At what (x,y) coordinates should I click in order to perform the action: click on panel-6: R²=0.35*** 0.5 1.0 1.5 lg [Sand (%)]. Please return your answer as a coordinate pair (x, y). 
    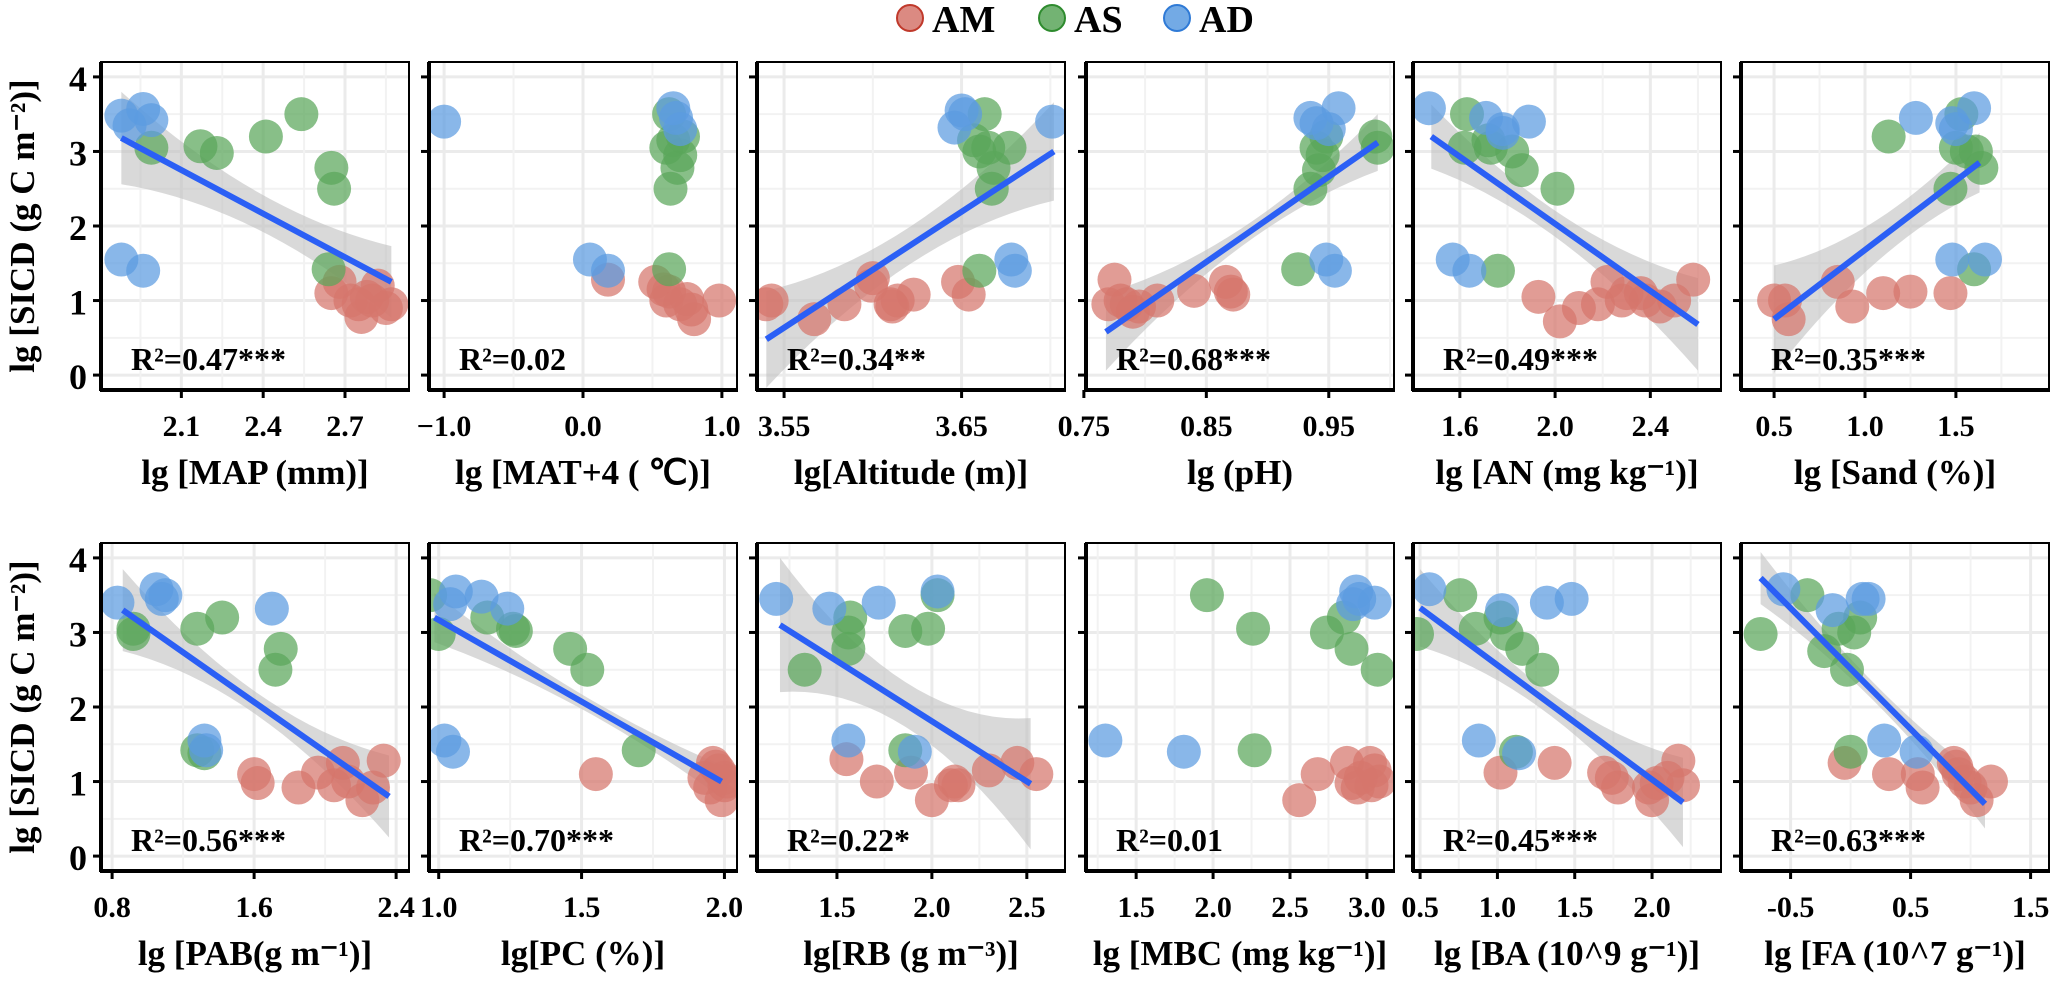
    Looking at the image, I should click on (1891, 276).